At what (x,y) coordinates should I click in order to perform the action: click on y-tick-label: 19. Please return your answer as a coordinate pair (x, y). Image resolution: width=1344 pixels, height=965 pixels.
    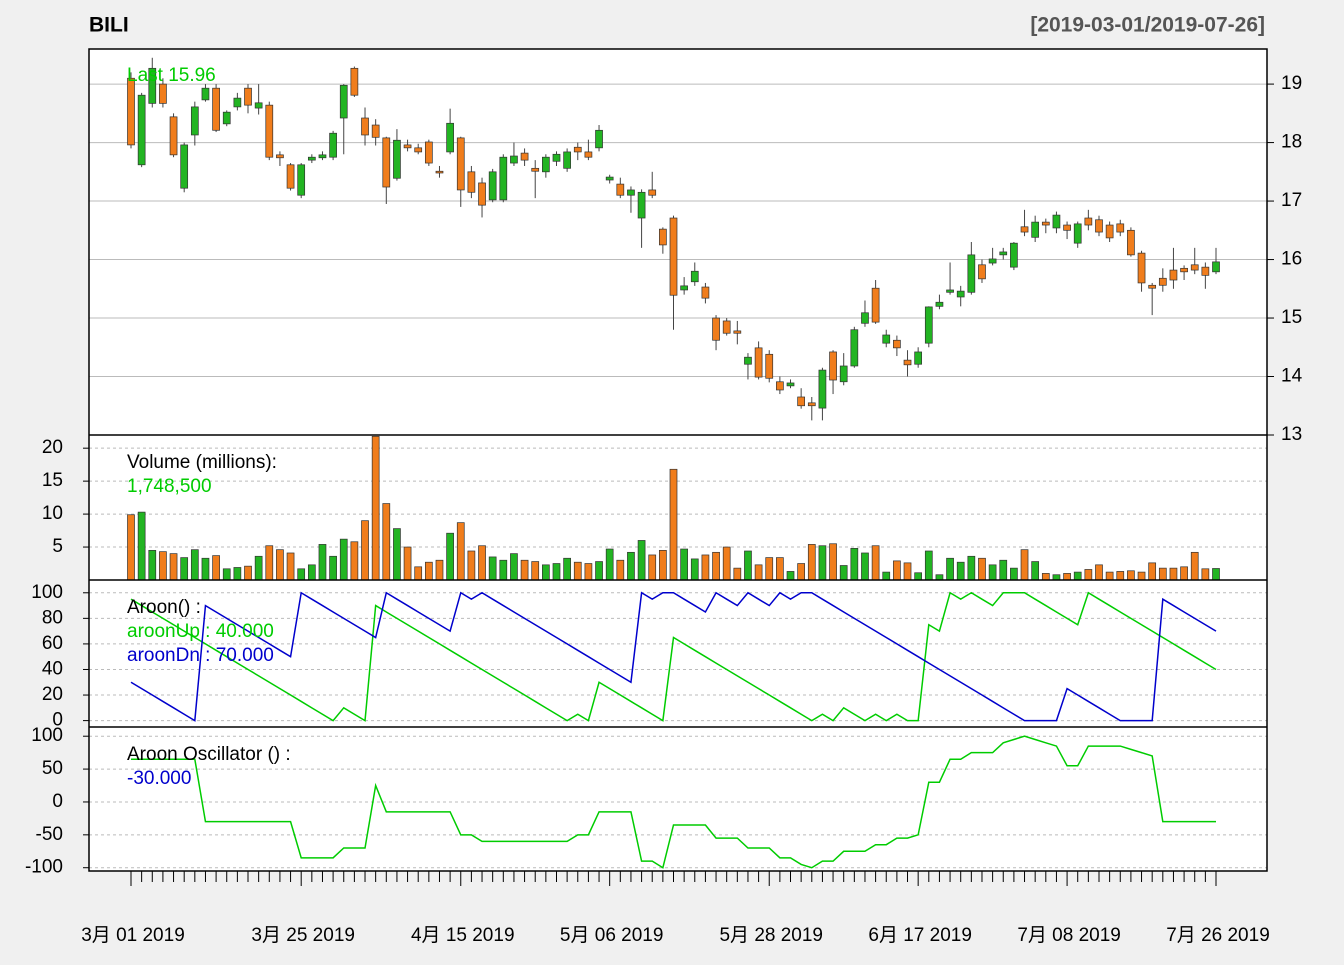
    Looking at the image, I should click on (1291, 83).